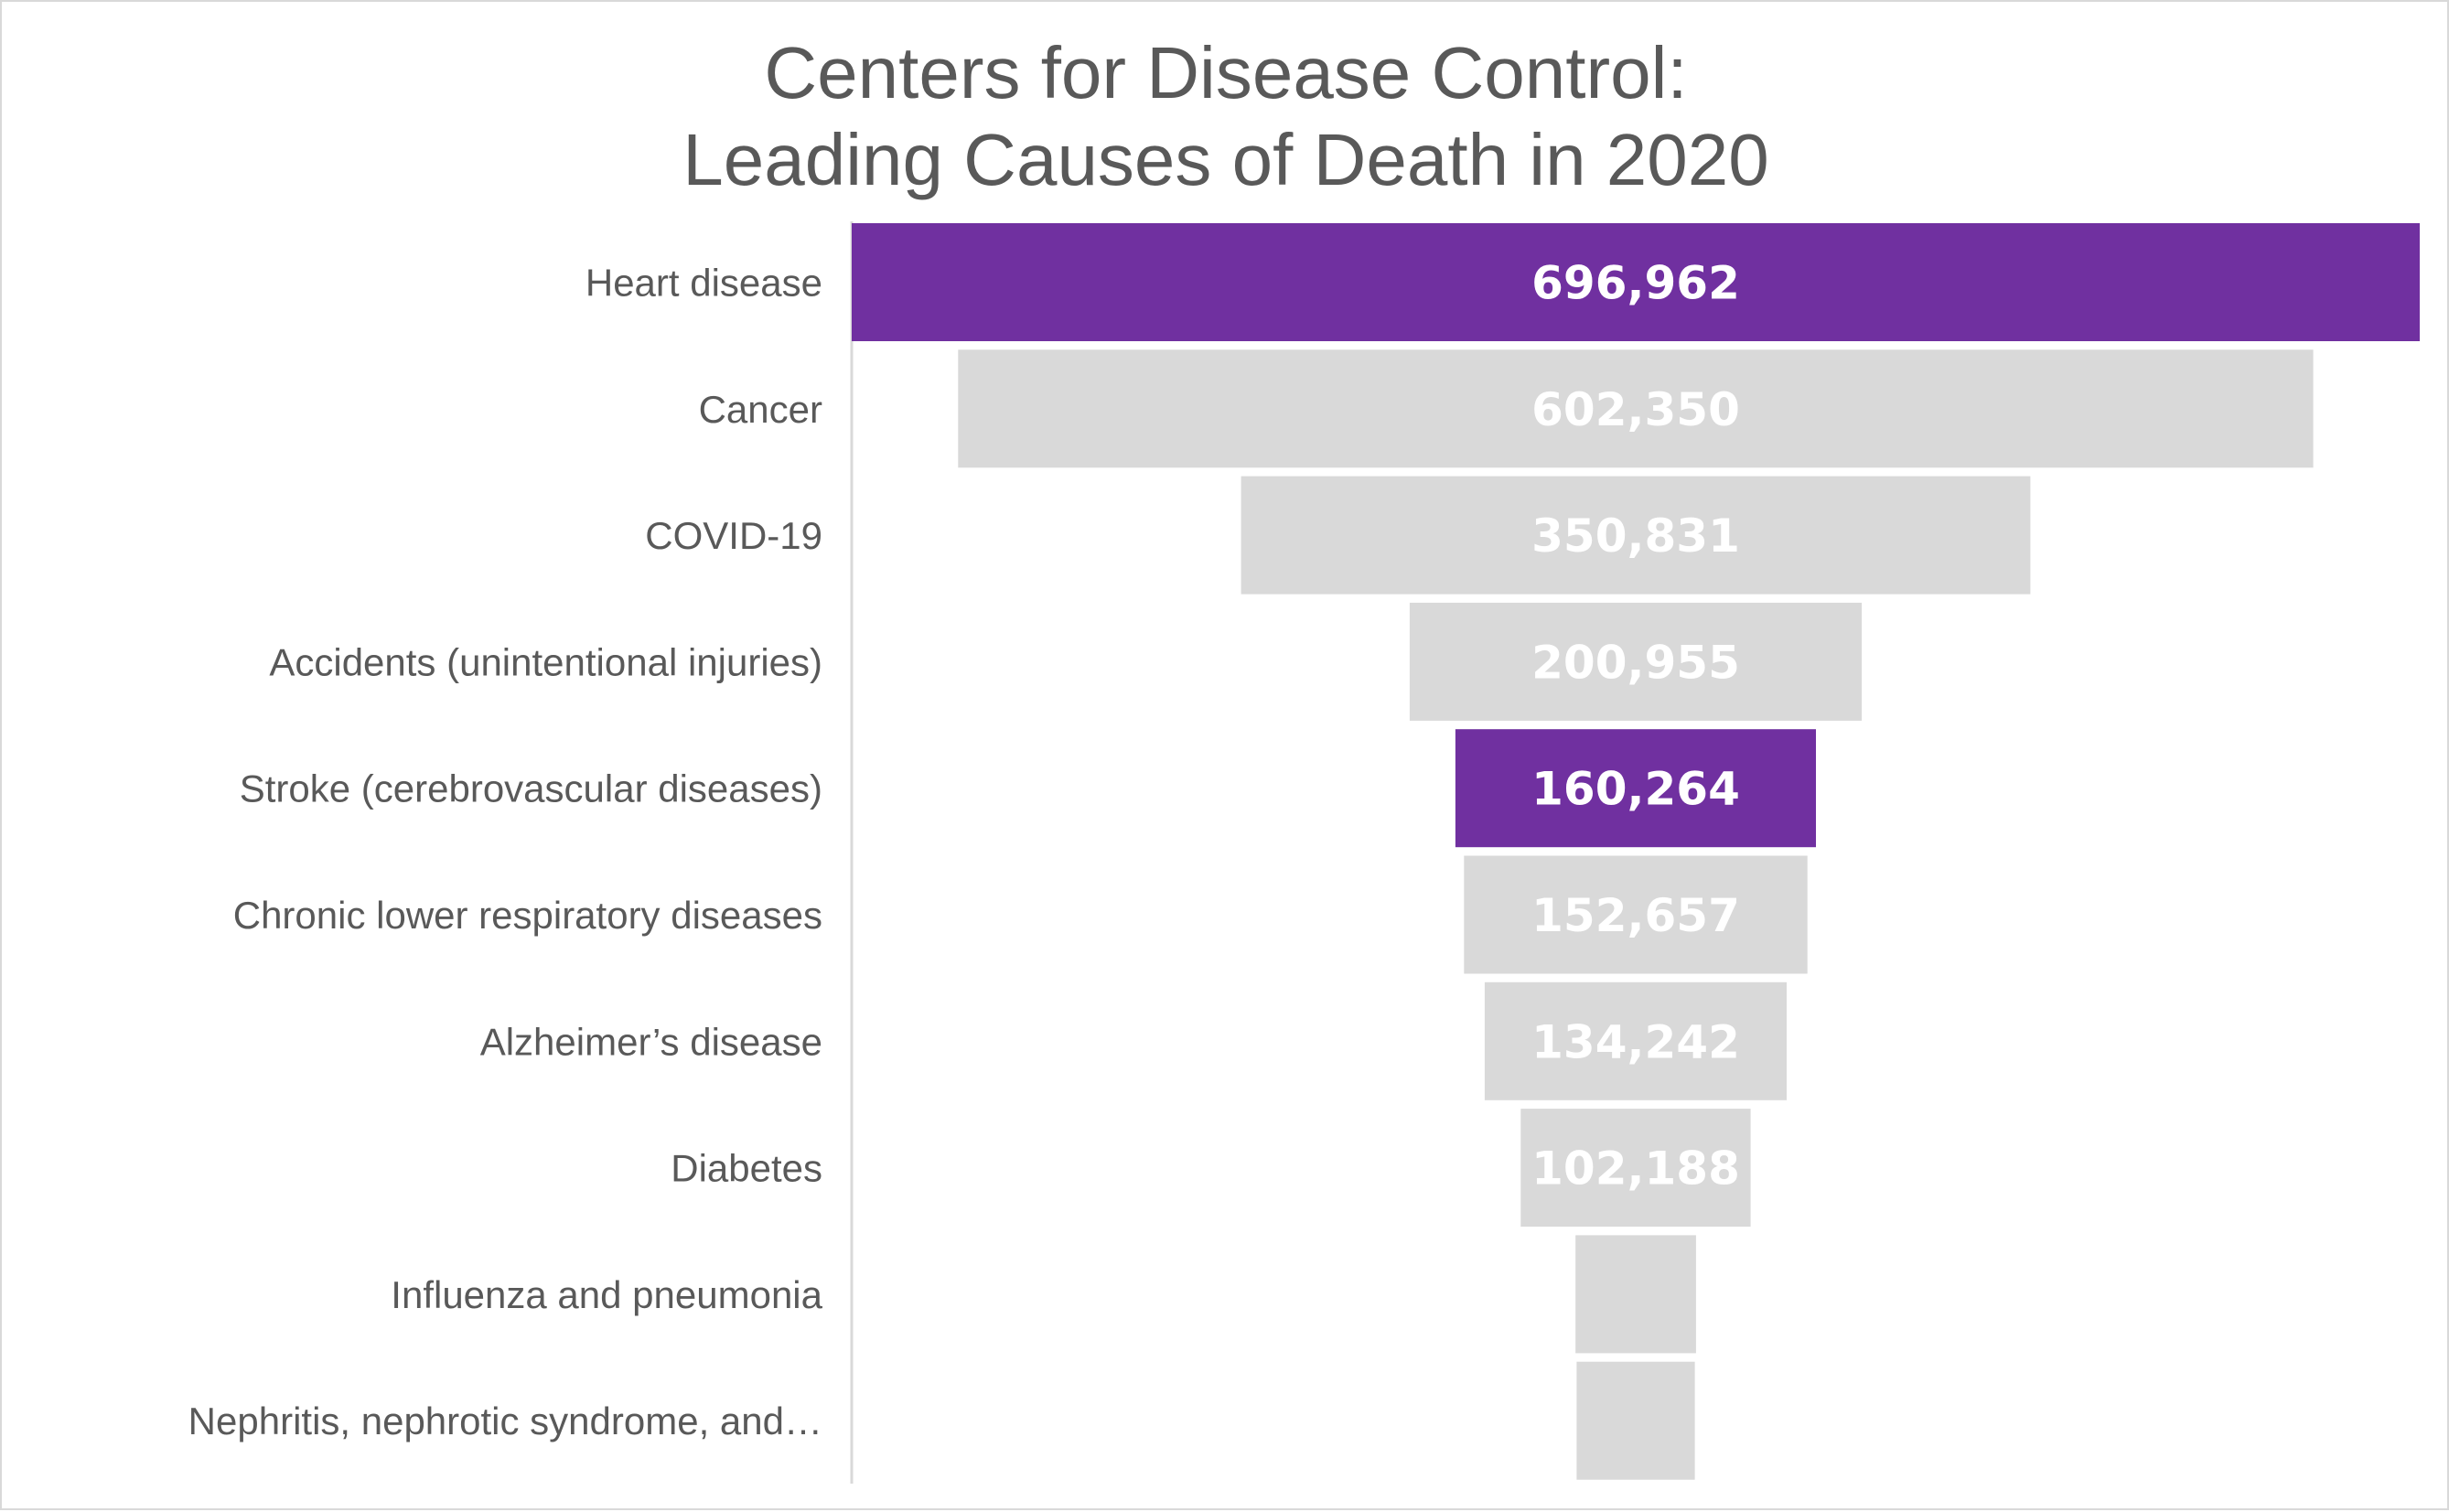  What do you see at coordinates (651, 1041) in the screenshot?
I see `category-label: Alzheimer’s disease` at bounding box center [651, 1041].